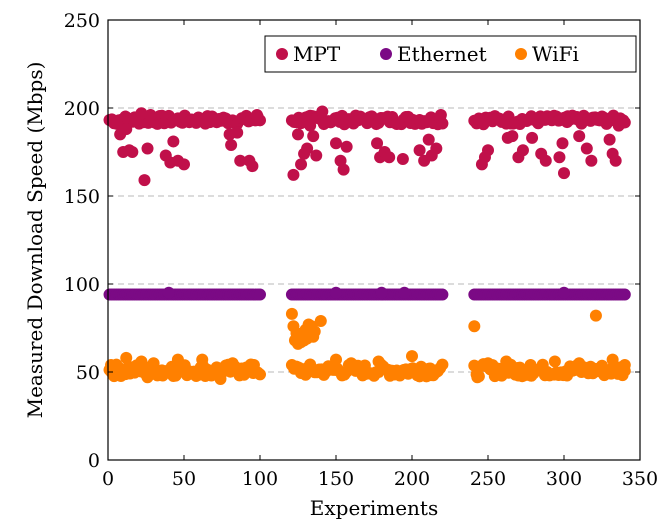 This screenshot has height=526, width=657. What do you see at coordinates (442, 54) in the screenshot?
I see `legend-label-ethernet: Ethernet` at bounding box center [442, 54].